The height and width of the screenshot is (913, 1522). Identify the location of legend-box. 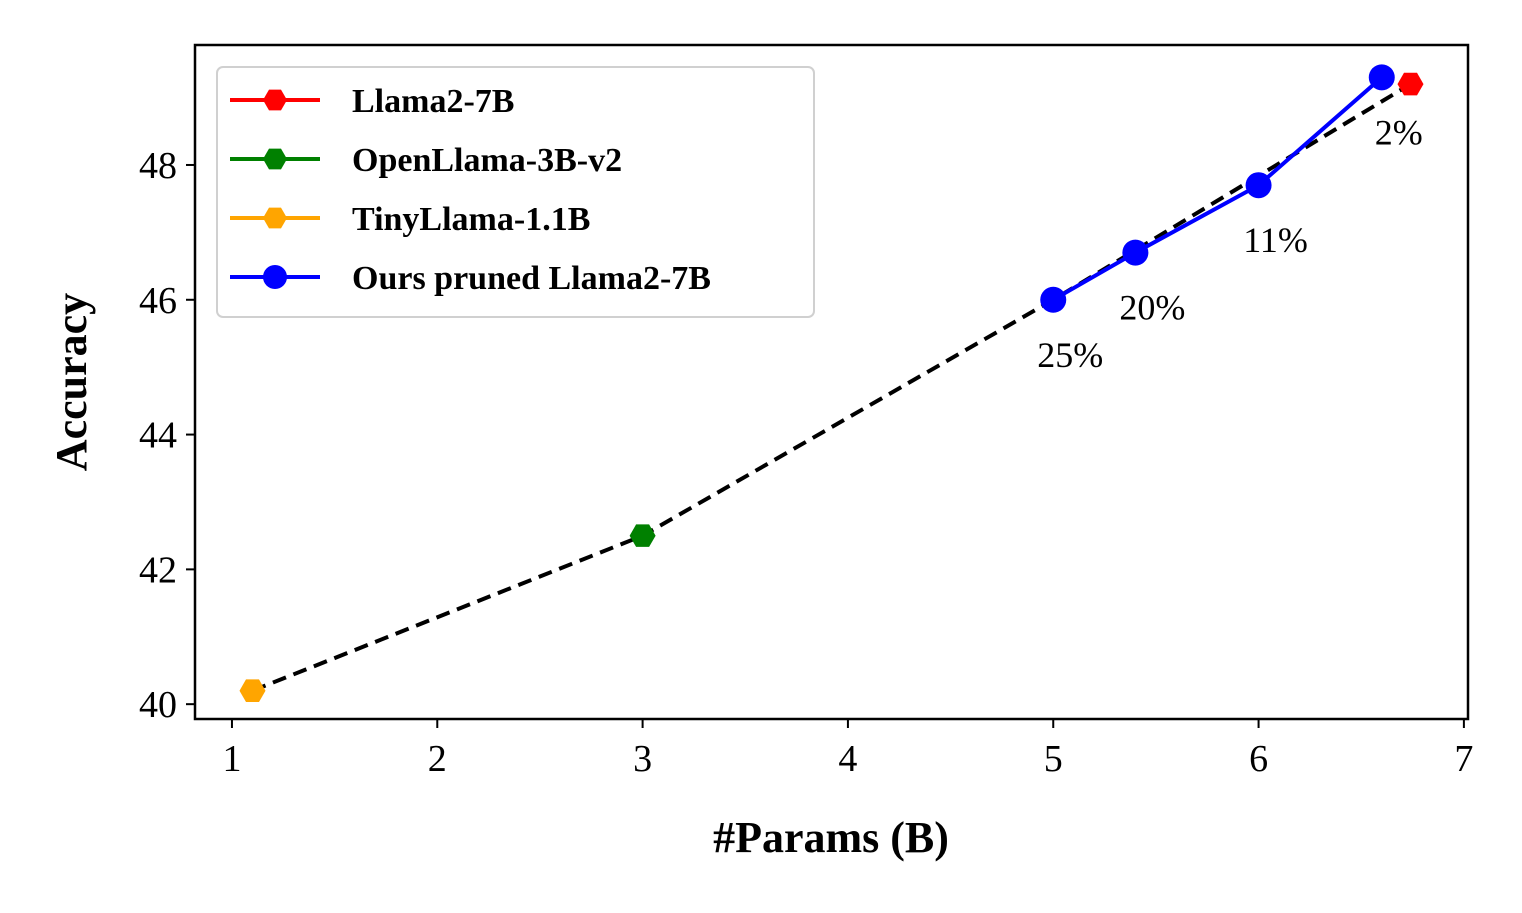
(515, 192).